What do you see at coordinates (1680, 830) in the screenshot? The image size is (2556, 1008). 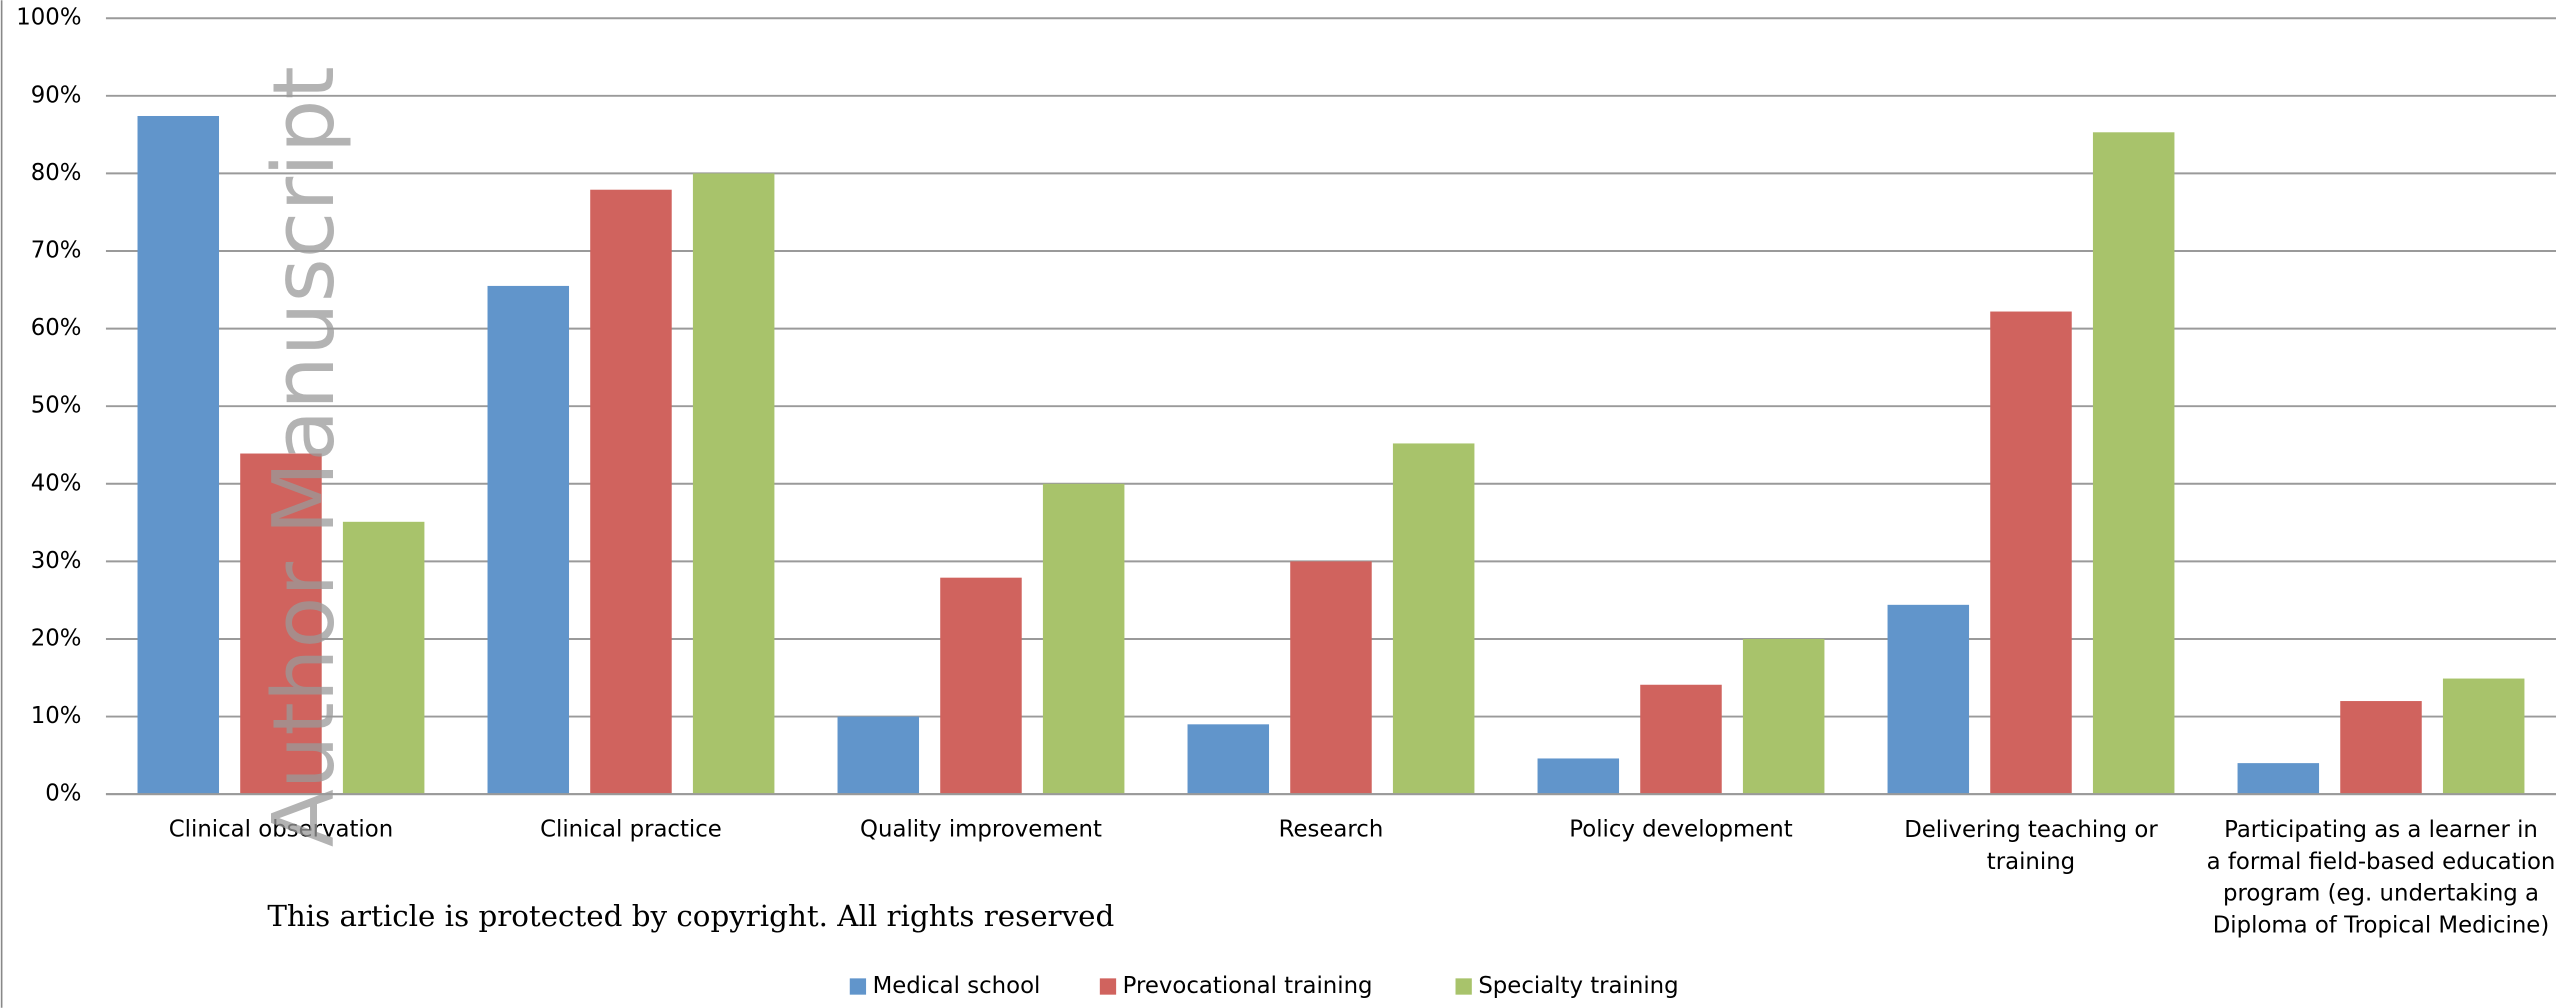 I see `x-tick-label: Policy development` at bounding box center [1680, 830].